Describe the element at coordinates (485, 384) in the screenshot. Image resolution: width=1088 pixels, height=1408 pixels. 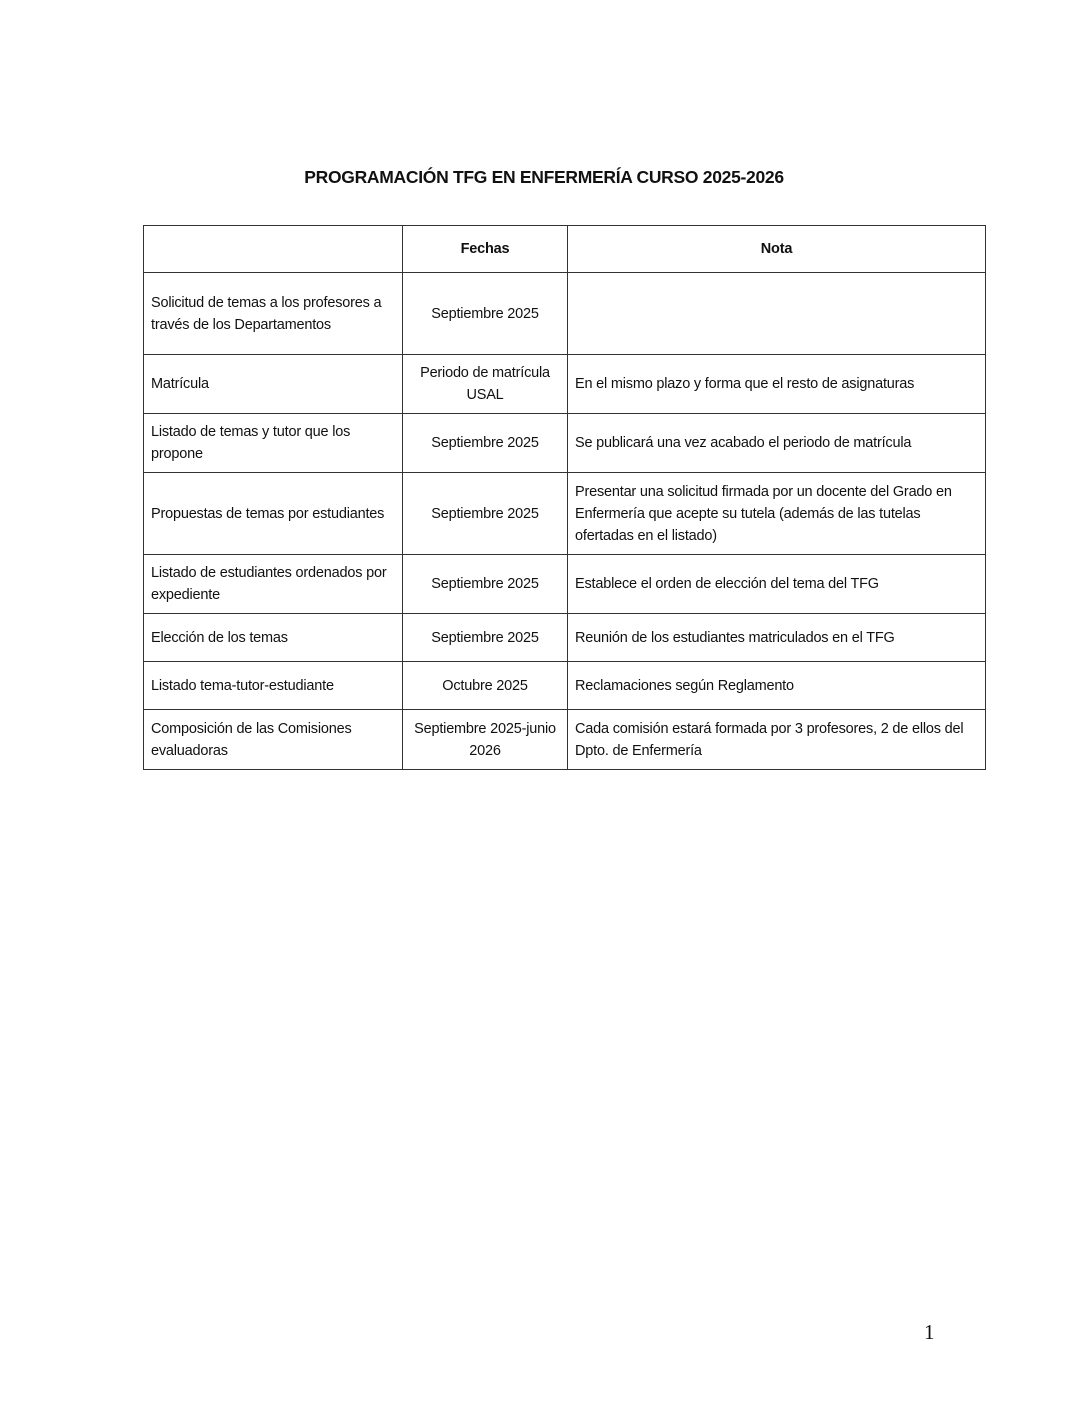
I see `fechas-cell: Periodo de matrícula USAL` at that location.